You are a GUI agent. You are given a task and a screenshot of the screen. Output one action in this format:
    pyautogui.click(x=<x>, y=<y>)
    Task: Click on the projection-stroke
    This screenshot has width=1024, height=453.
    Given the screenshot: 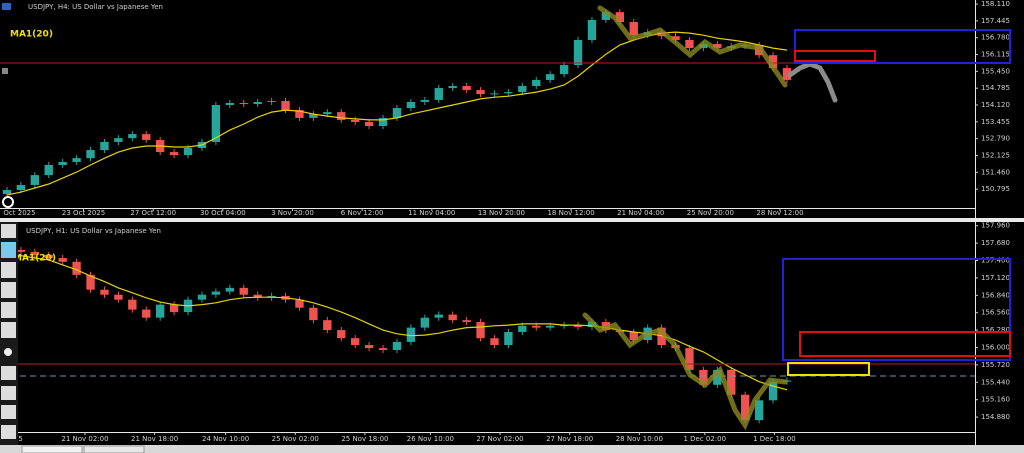 What is the action you would take?
    pyautogui.click(x=812, y=82)
    